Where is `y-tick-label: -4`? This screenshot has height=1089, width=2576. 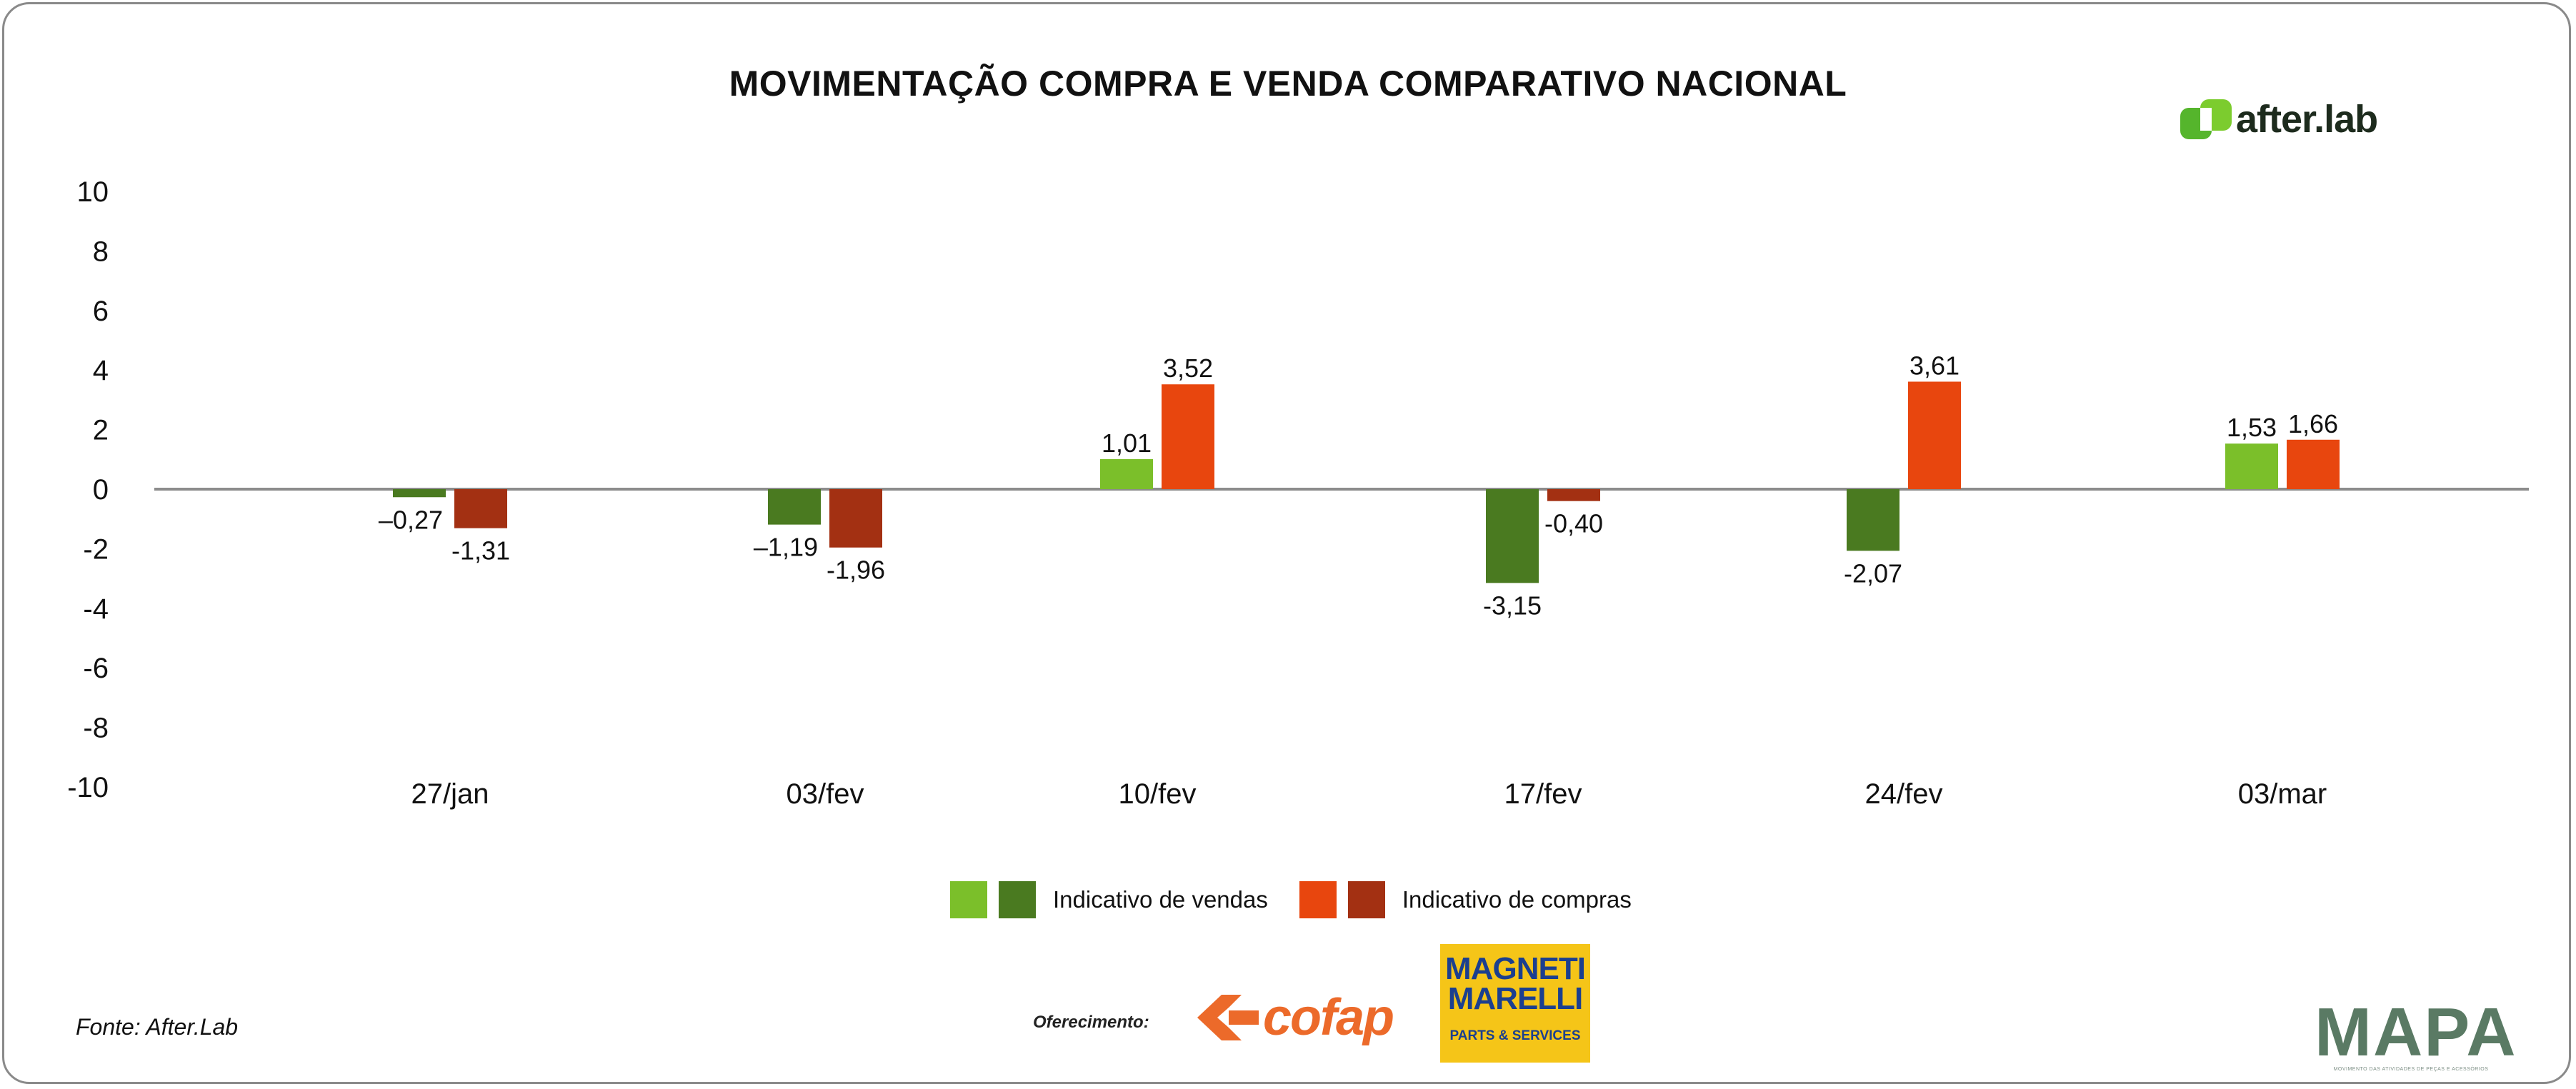
y-tick-label: -4 is located at coordinates (96, 609).